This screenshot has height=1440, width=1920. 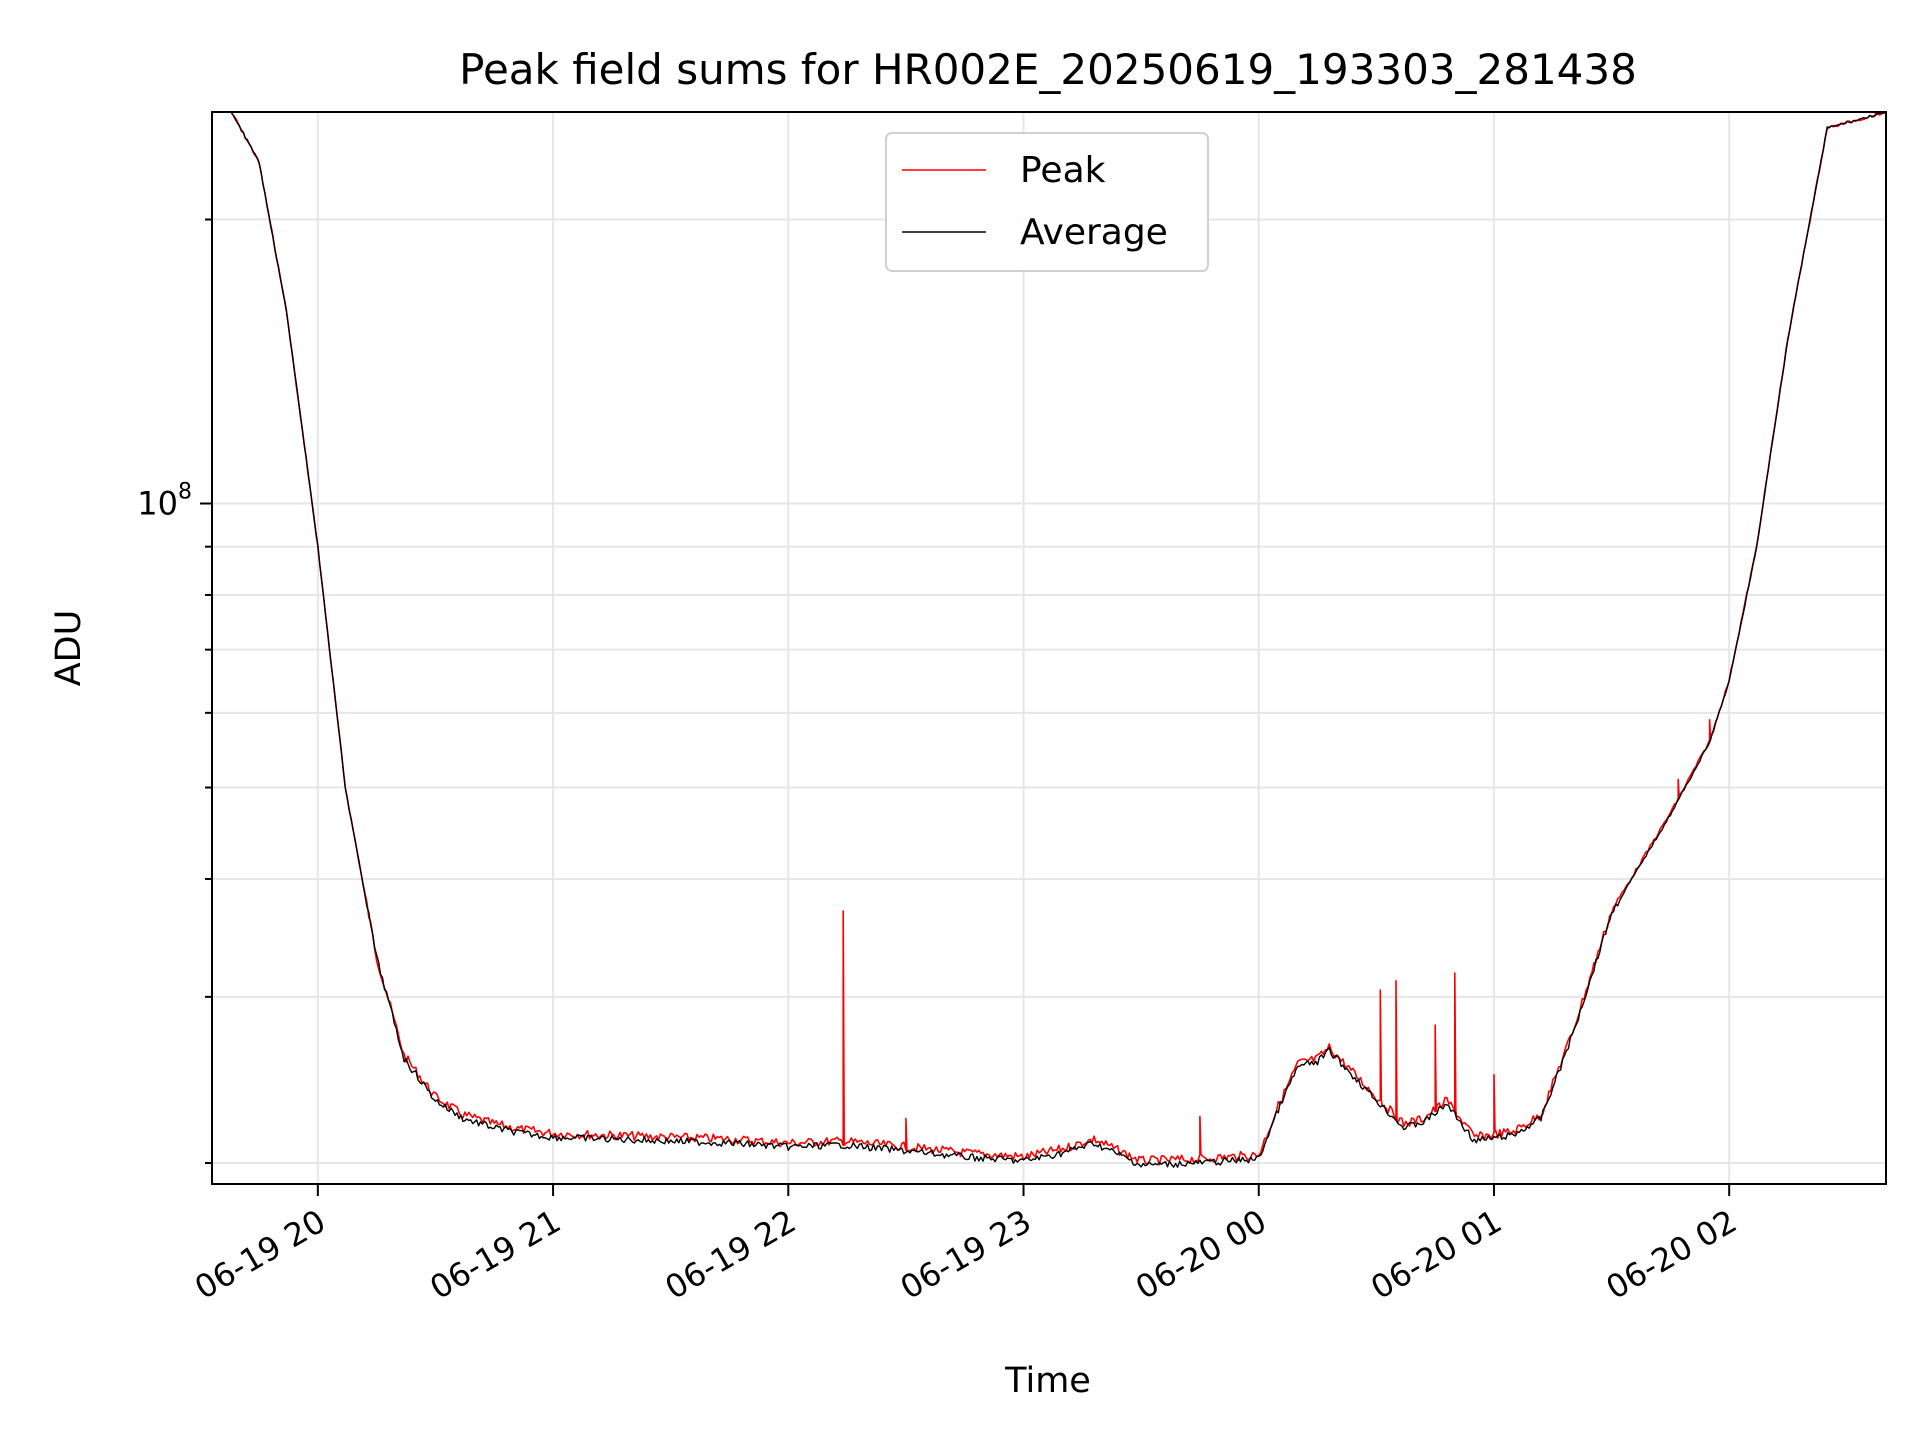 I want to click on legend-box, so click(x=1047, y=202).